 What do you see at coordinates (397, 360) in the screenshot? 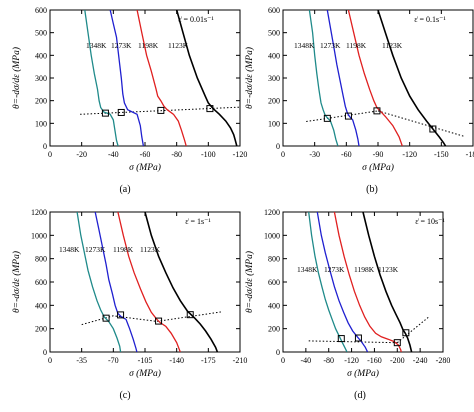
I see `x-tick-label: -200` at bounding box center [397, 360].